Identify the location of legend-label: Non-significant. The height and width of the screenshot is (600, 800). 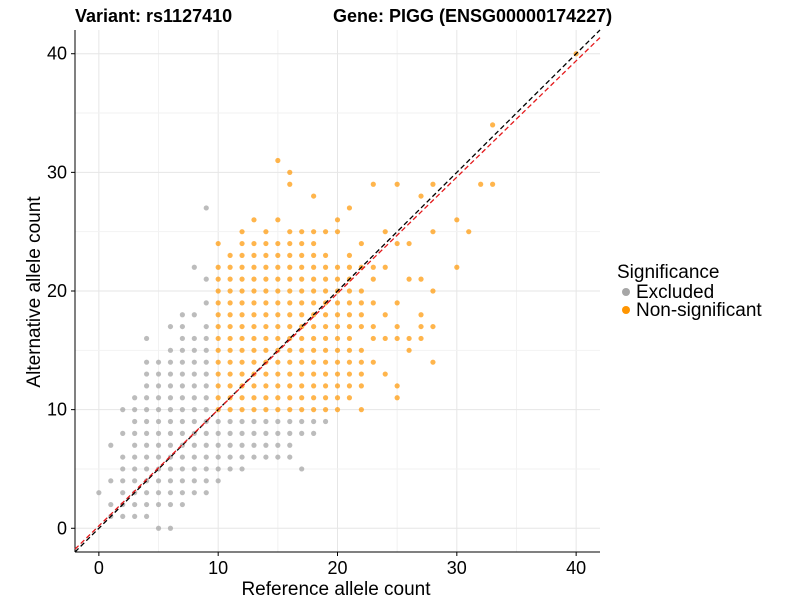
(699, 310).